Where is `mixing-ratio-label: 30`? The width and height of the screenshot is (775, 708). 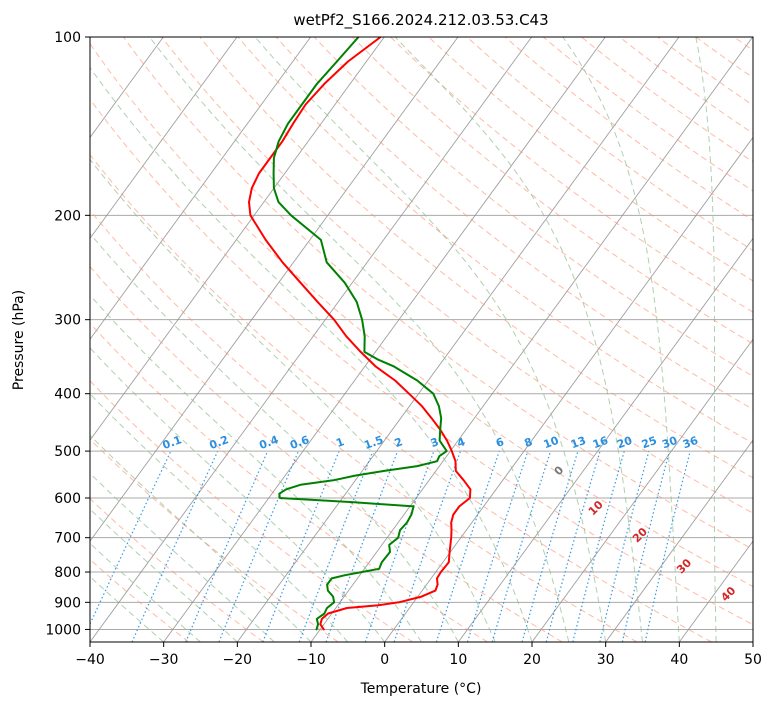 mixing-ratio-label: 30 is located at coordinates (669, 443).